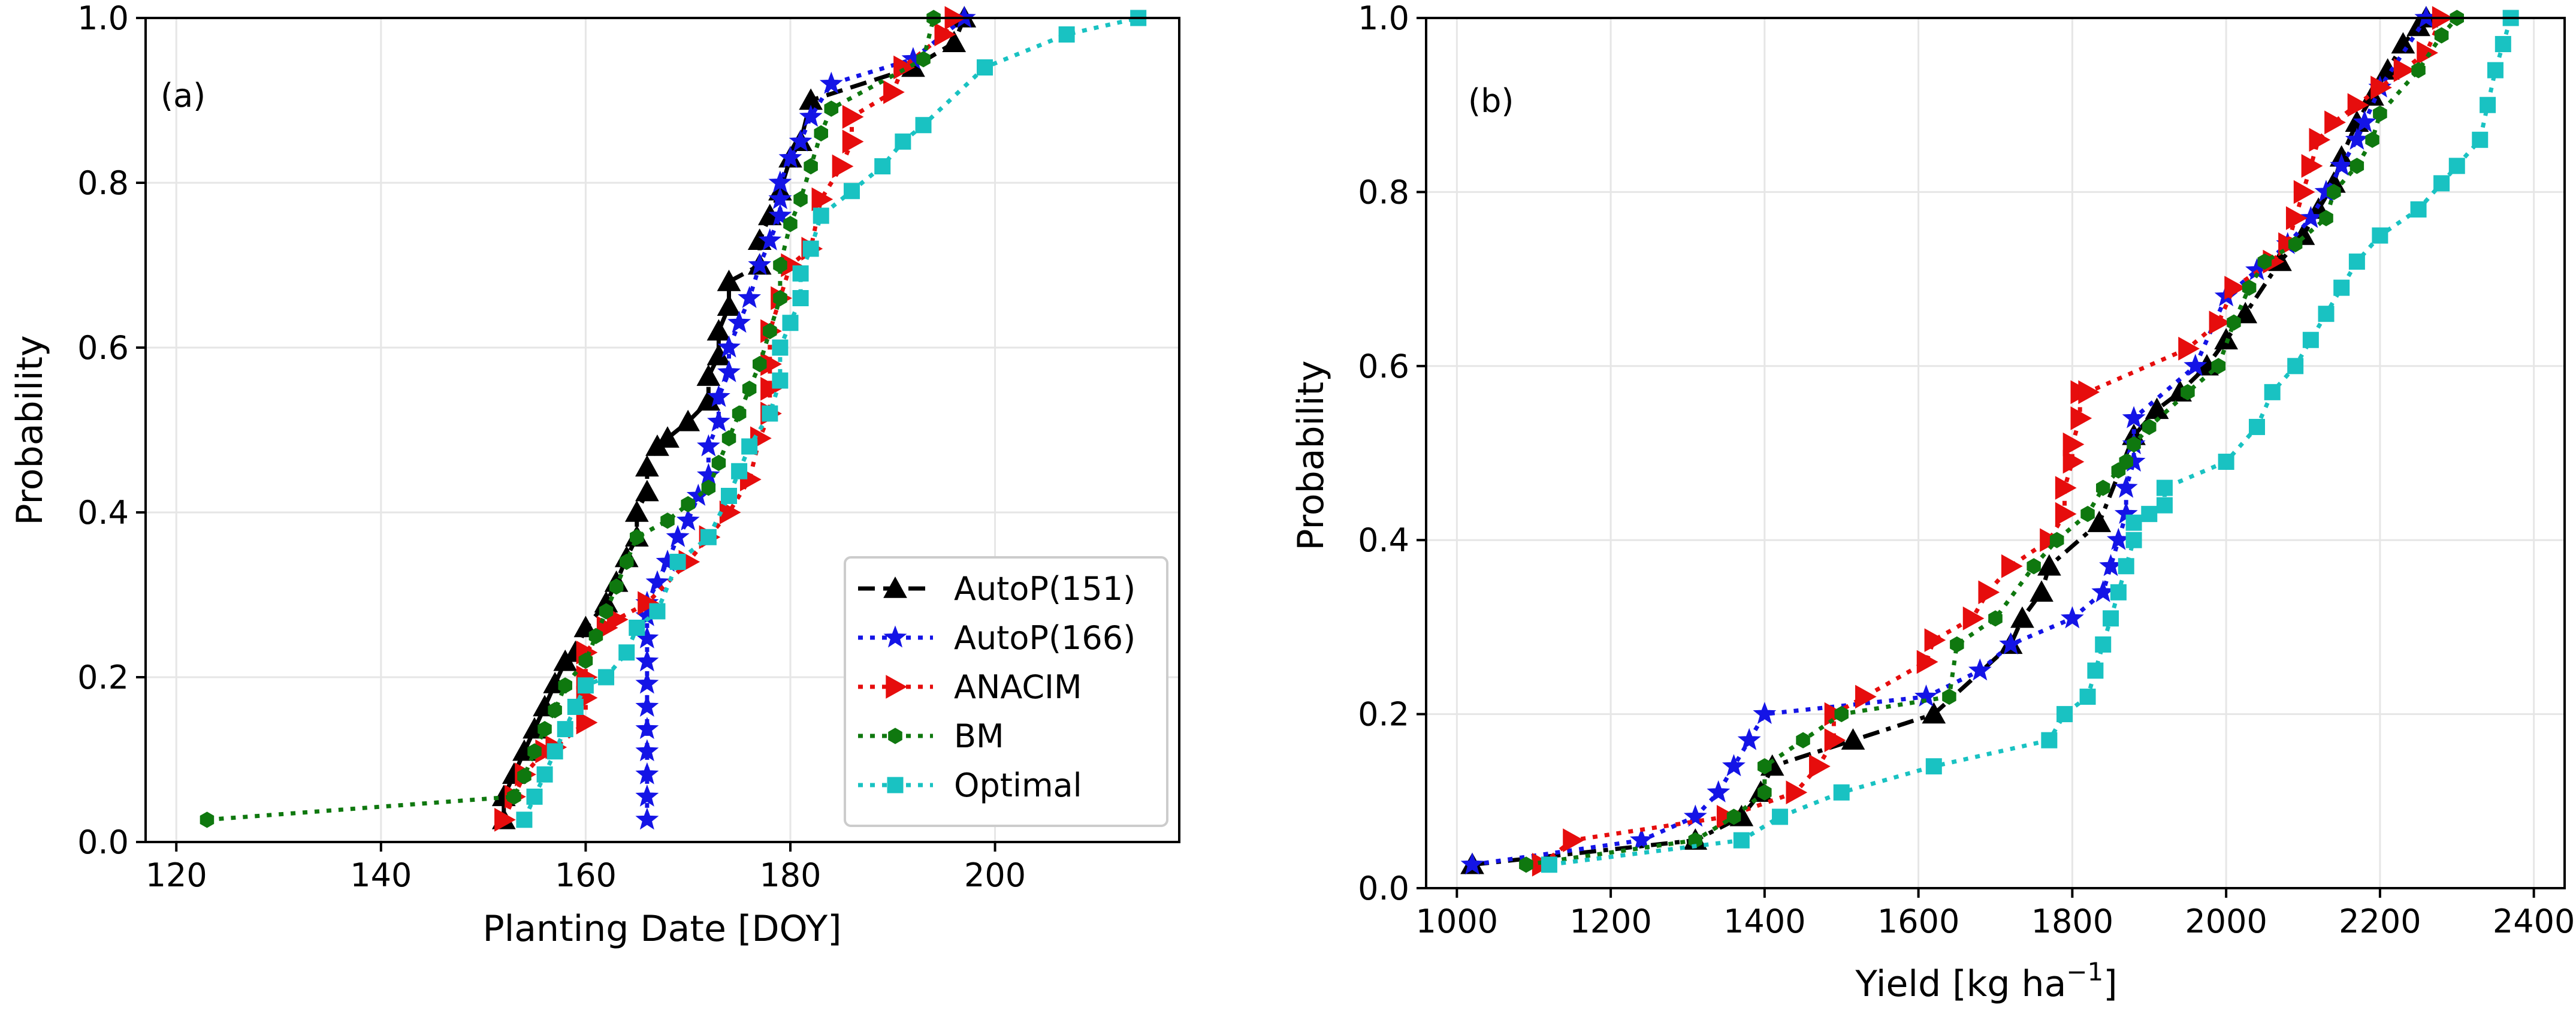  I want to click on b-x-tick-label: 1000, so click(1457, 921).